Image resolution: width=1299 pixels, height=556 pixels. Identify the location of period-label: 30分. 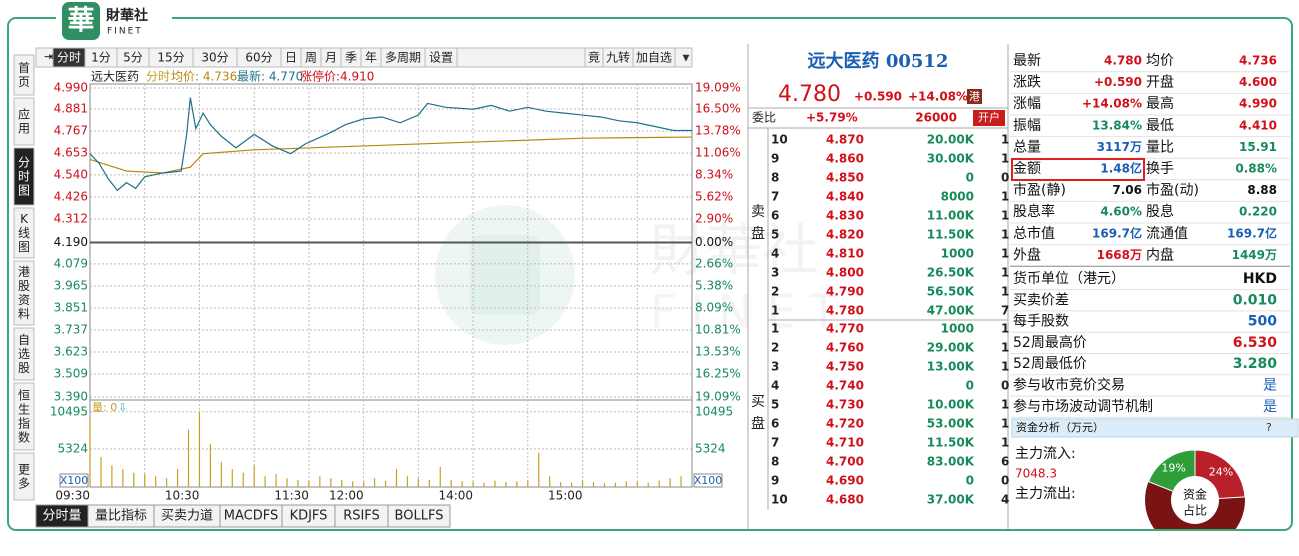
(214, 58).